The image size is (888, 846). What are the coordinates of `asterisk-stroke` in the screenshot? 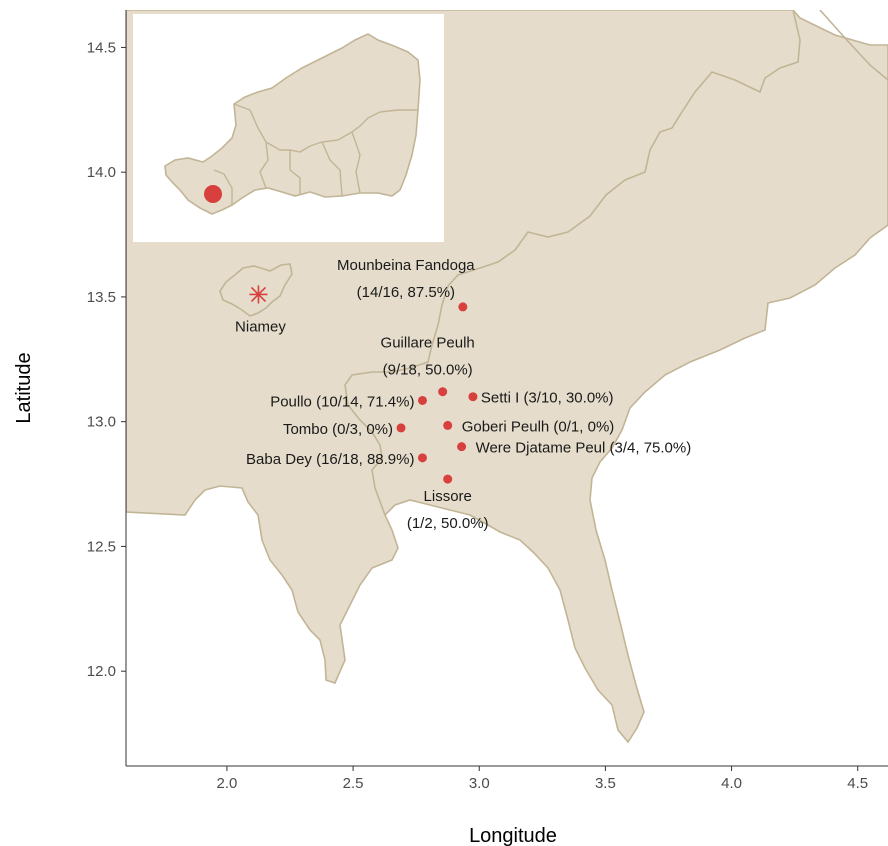 It's located at (258, 294).